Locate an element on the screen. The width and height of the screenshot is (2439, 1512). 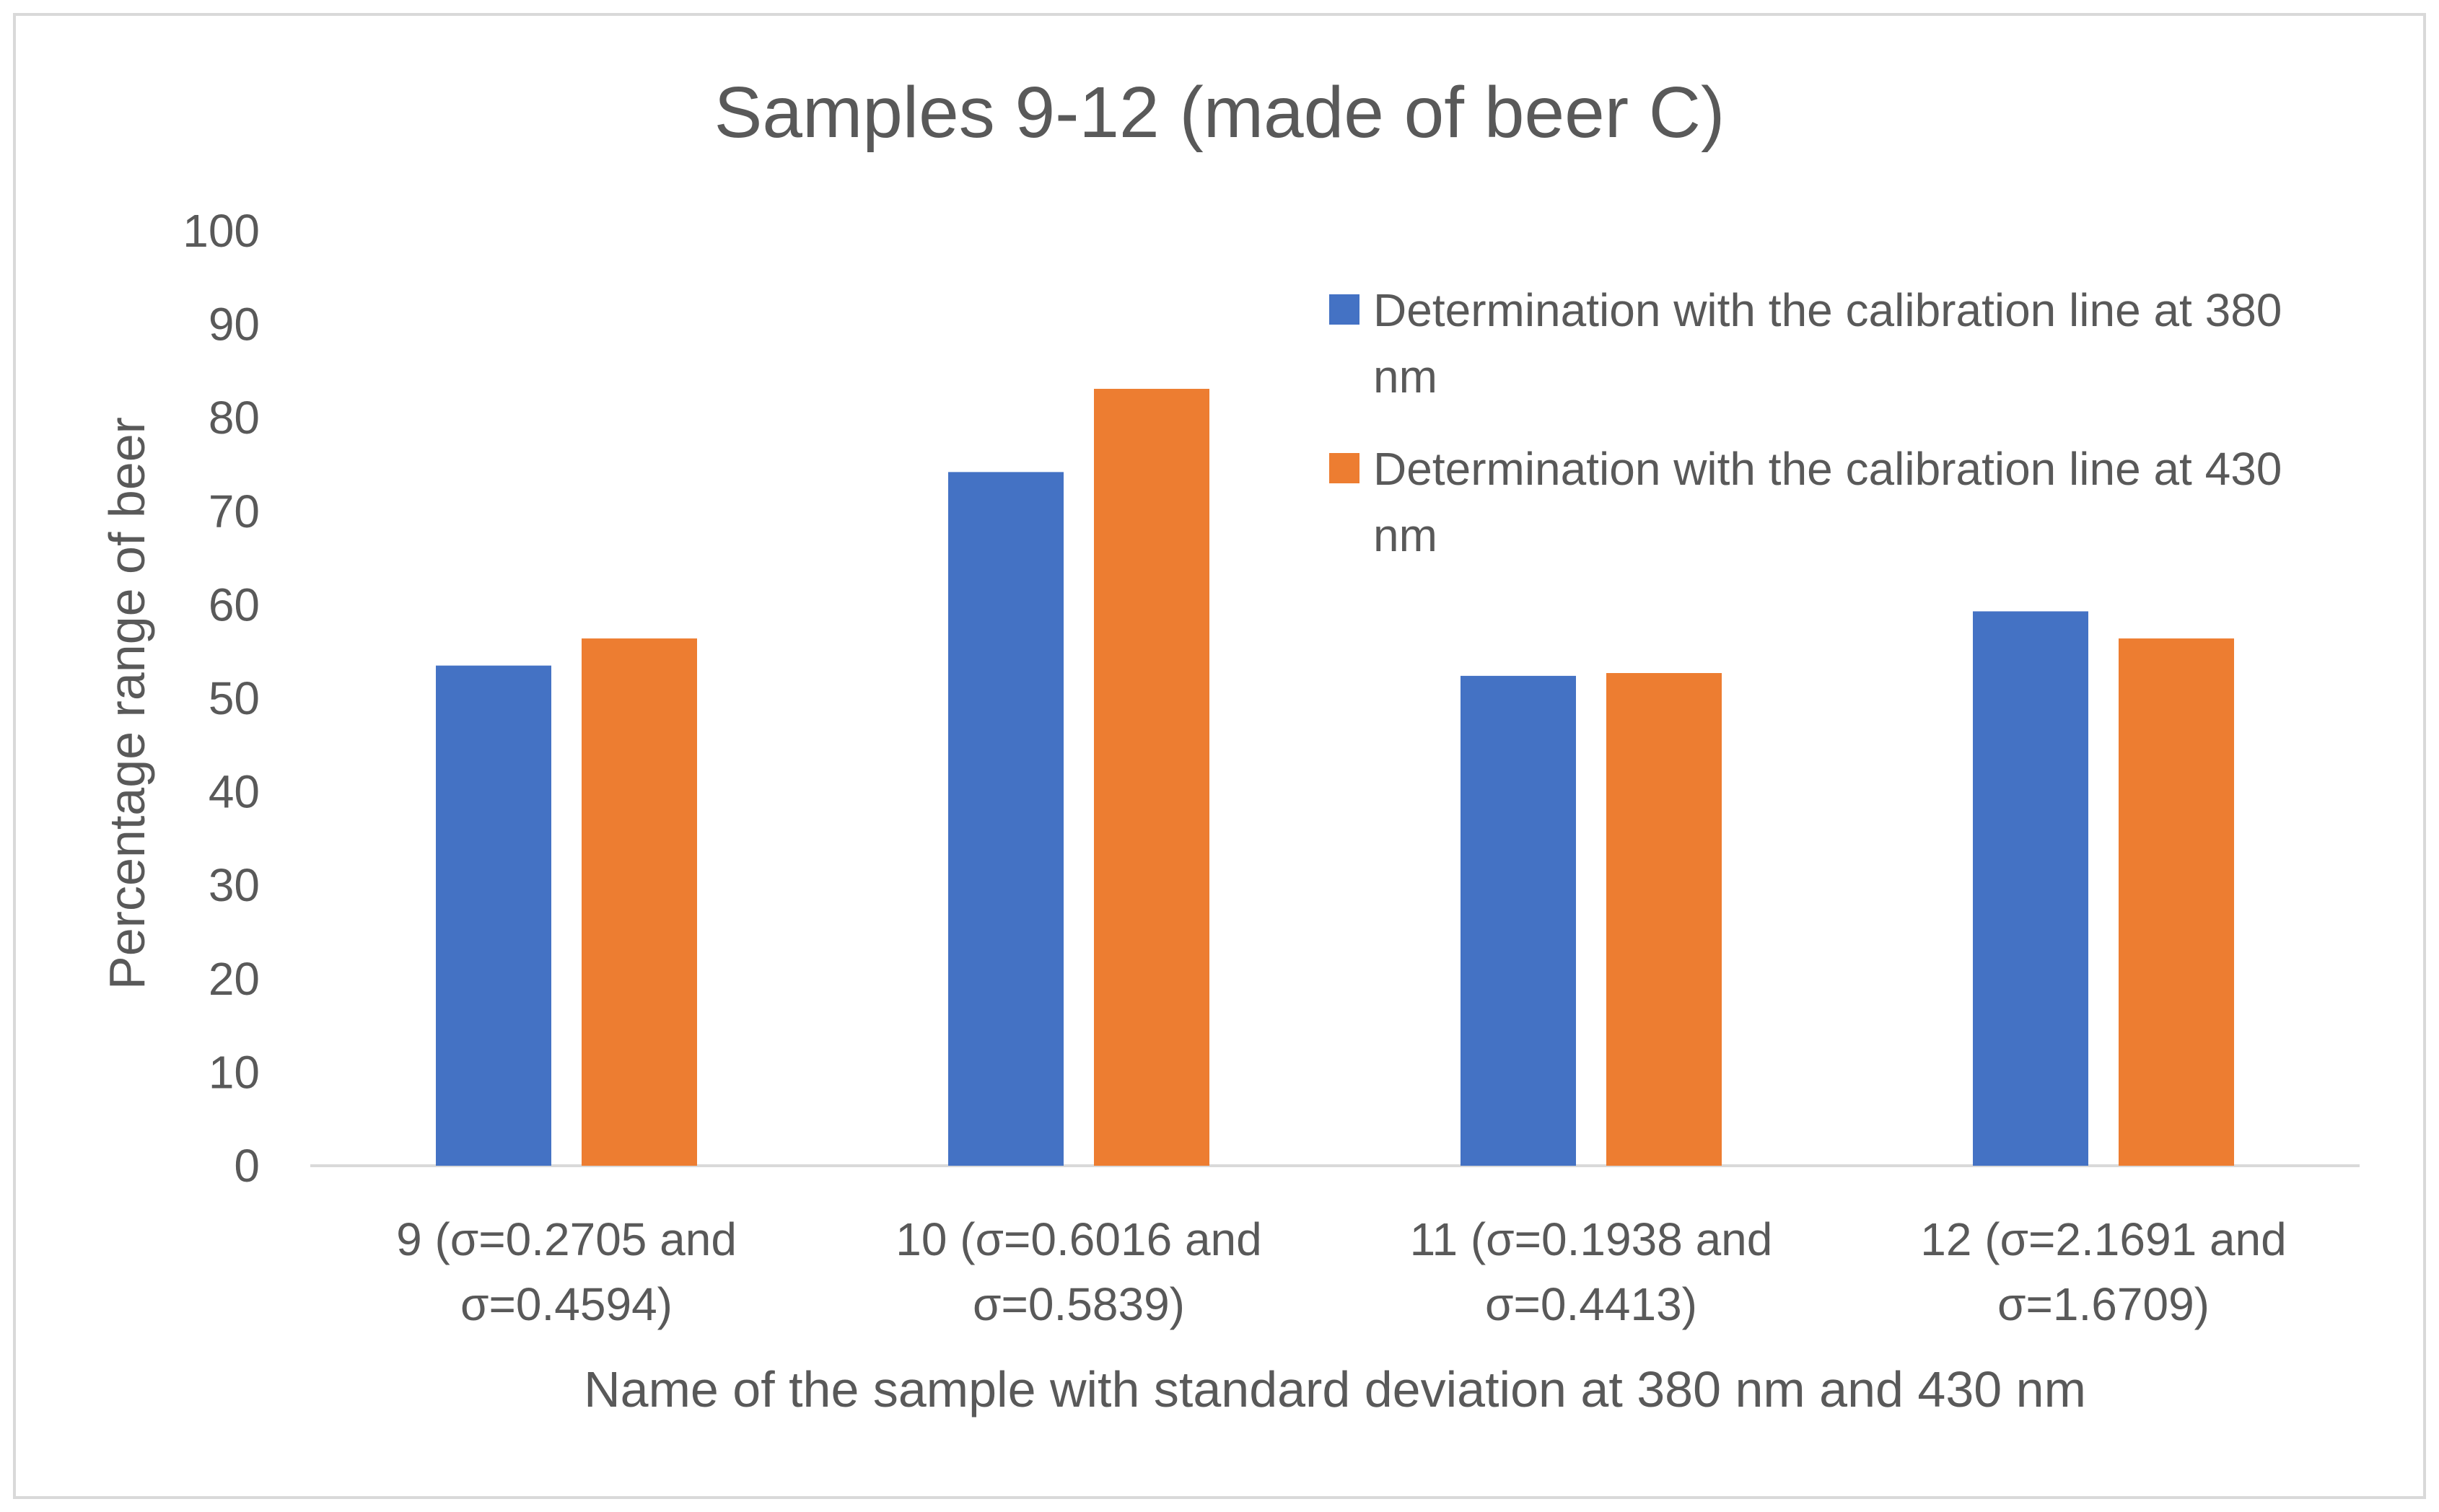
y-tick-label: 100 is located at coordinates (222, 231).